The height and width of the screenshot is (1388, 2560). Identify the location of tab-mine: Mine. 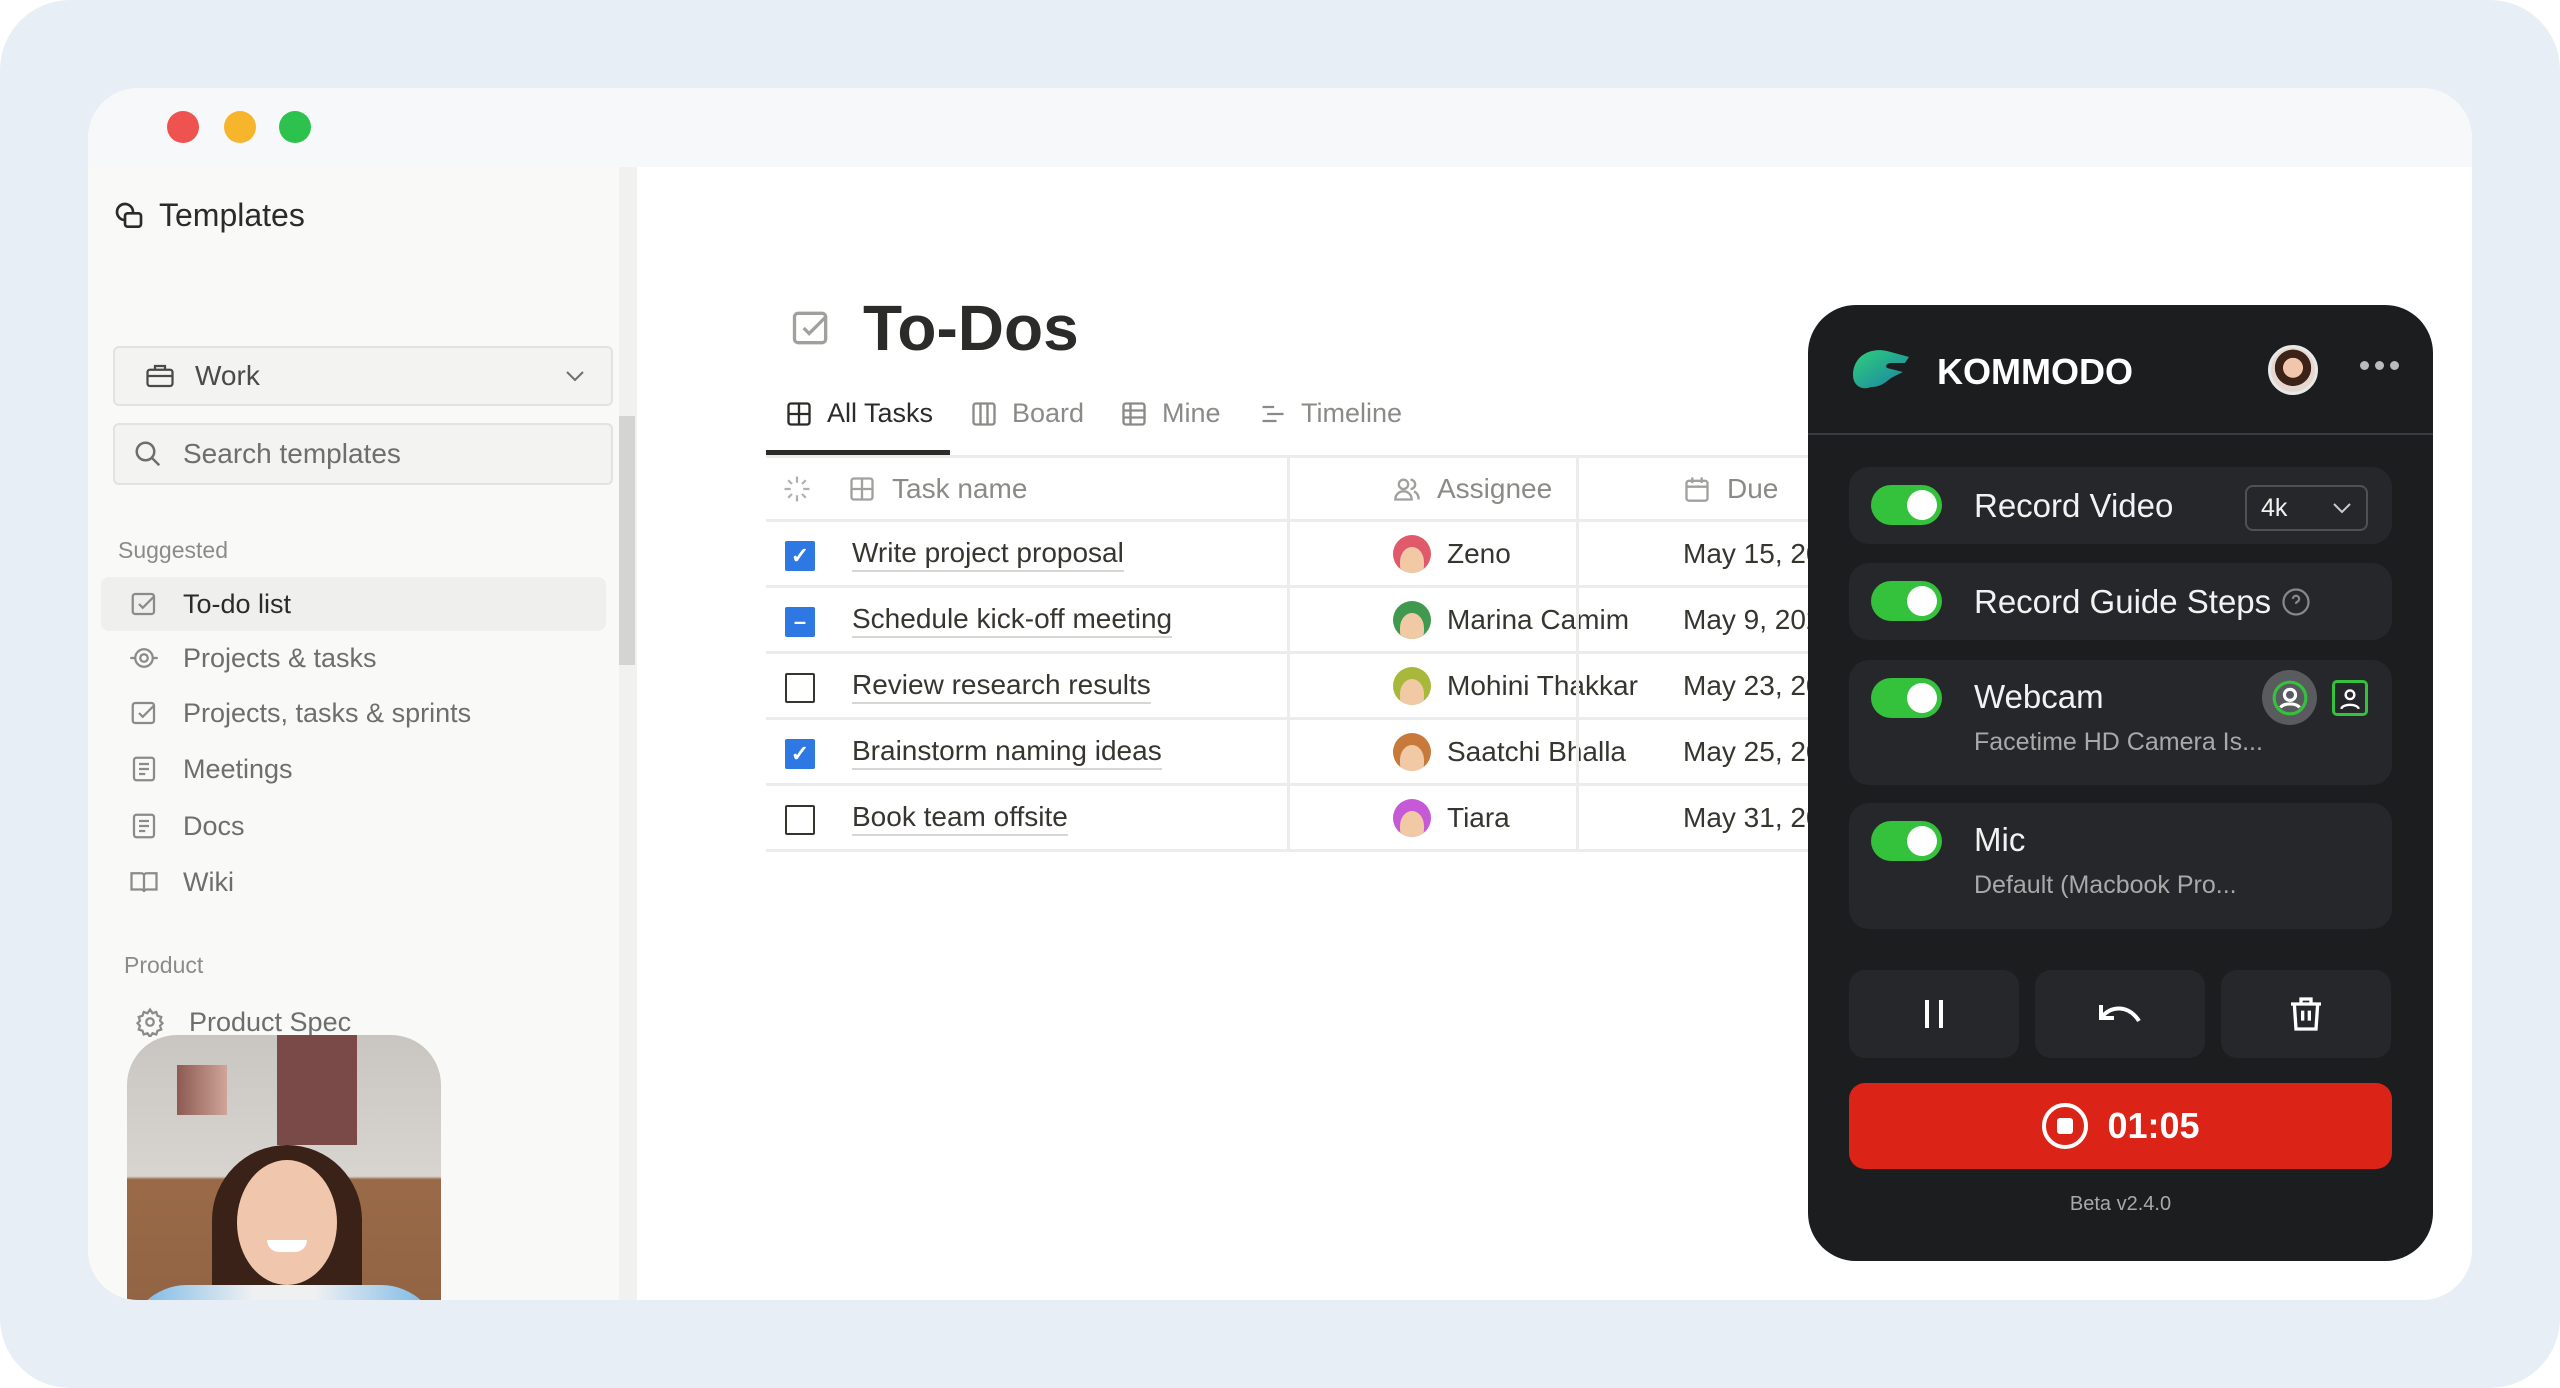
(1170, 413).